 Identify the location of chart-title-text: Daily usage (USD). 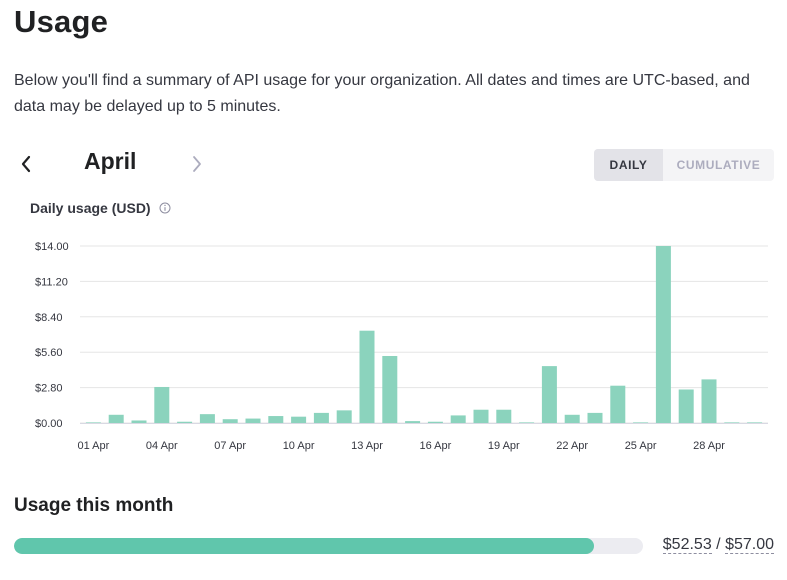
(90, 208).